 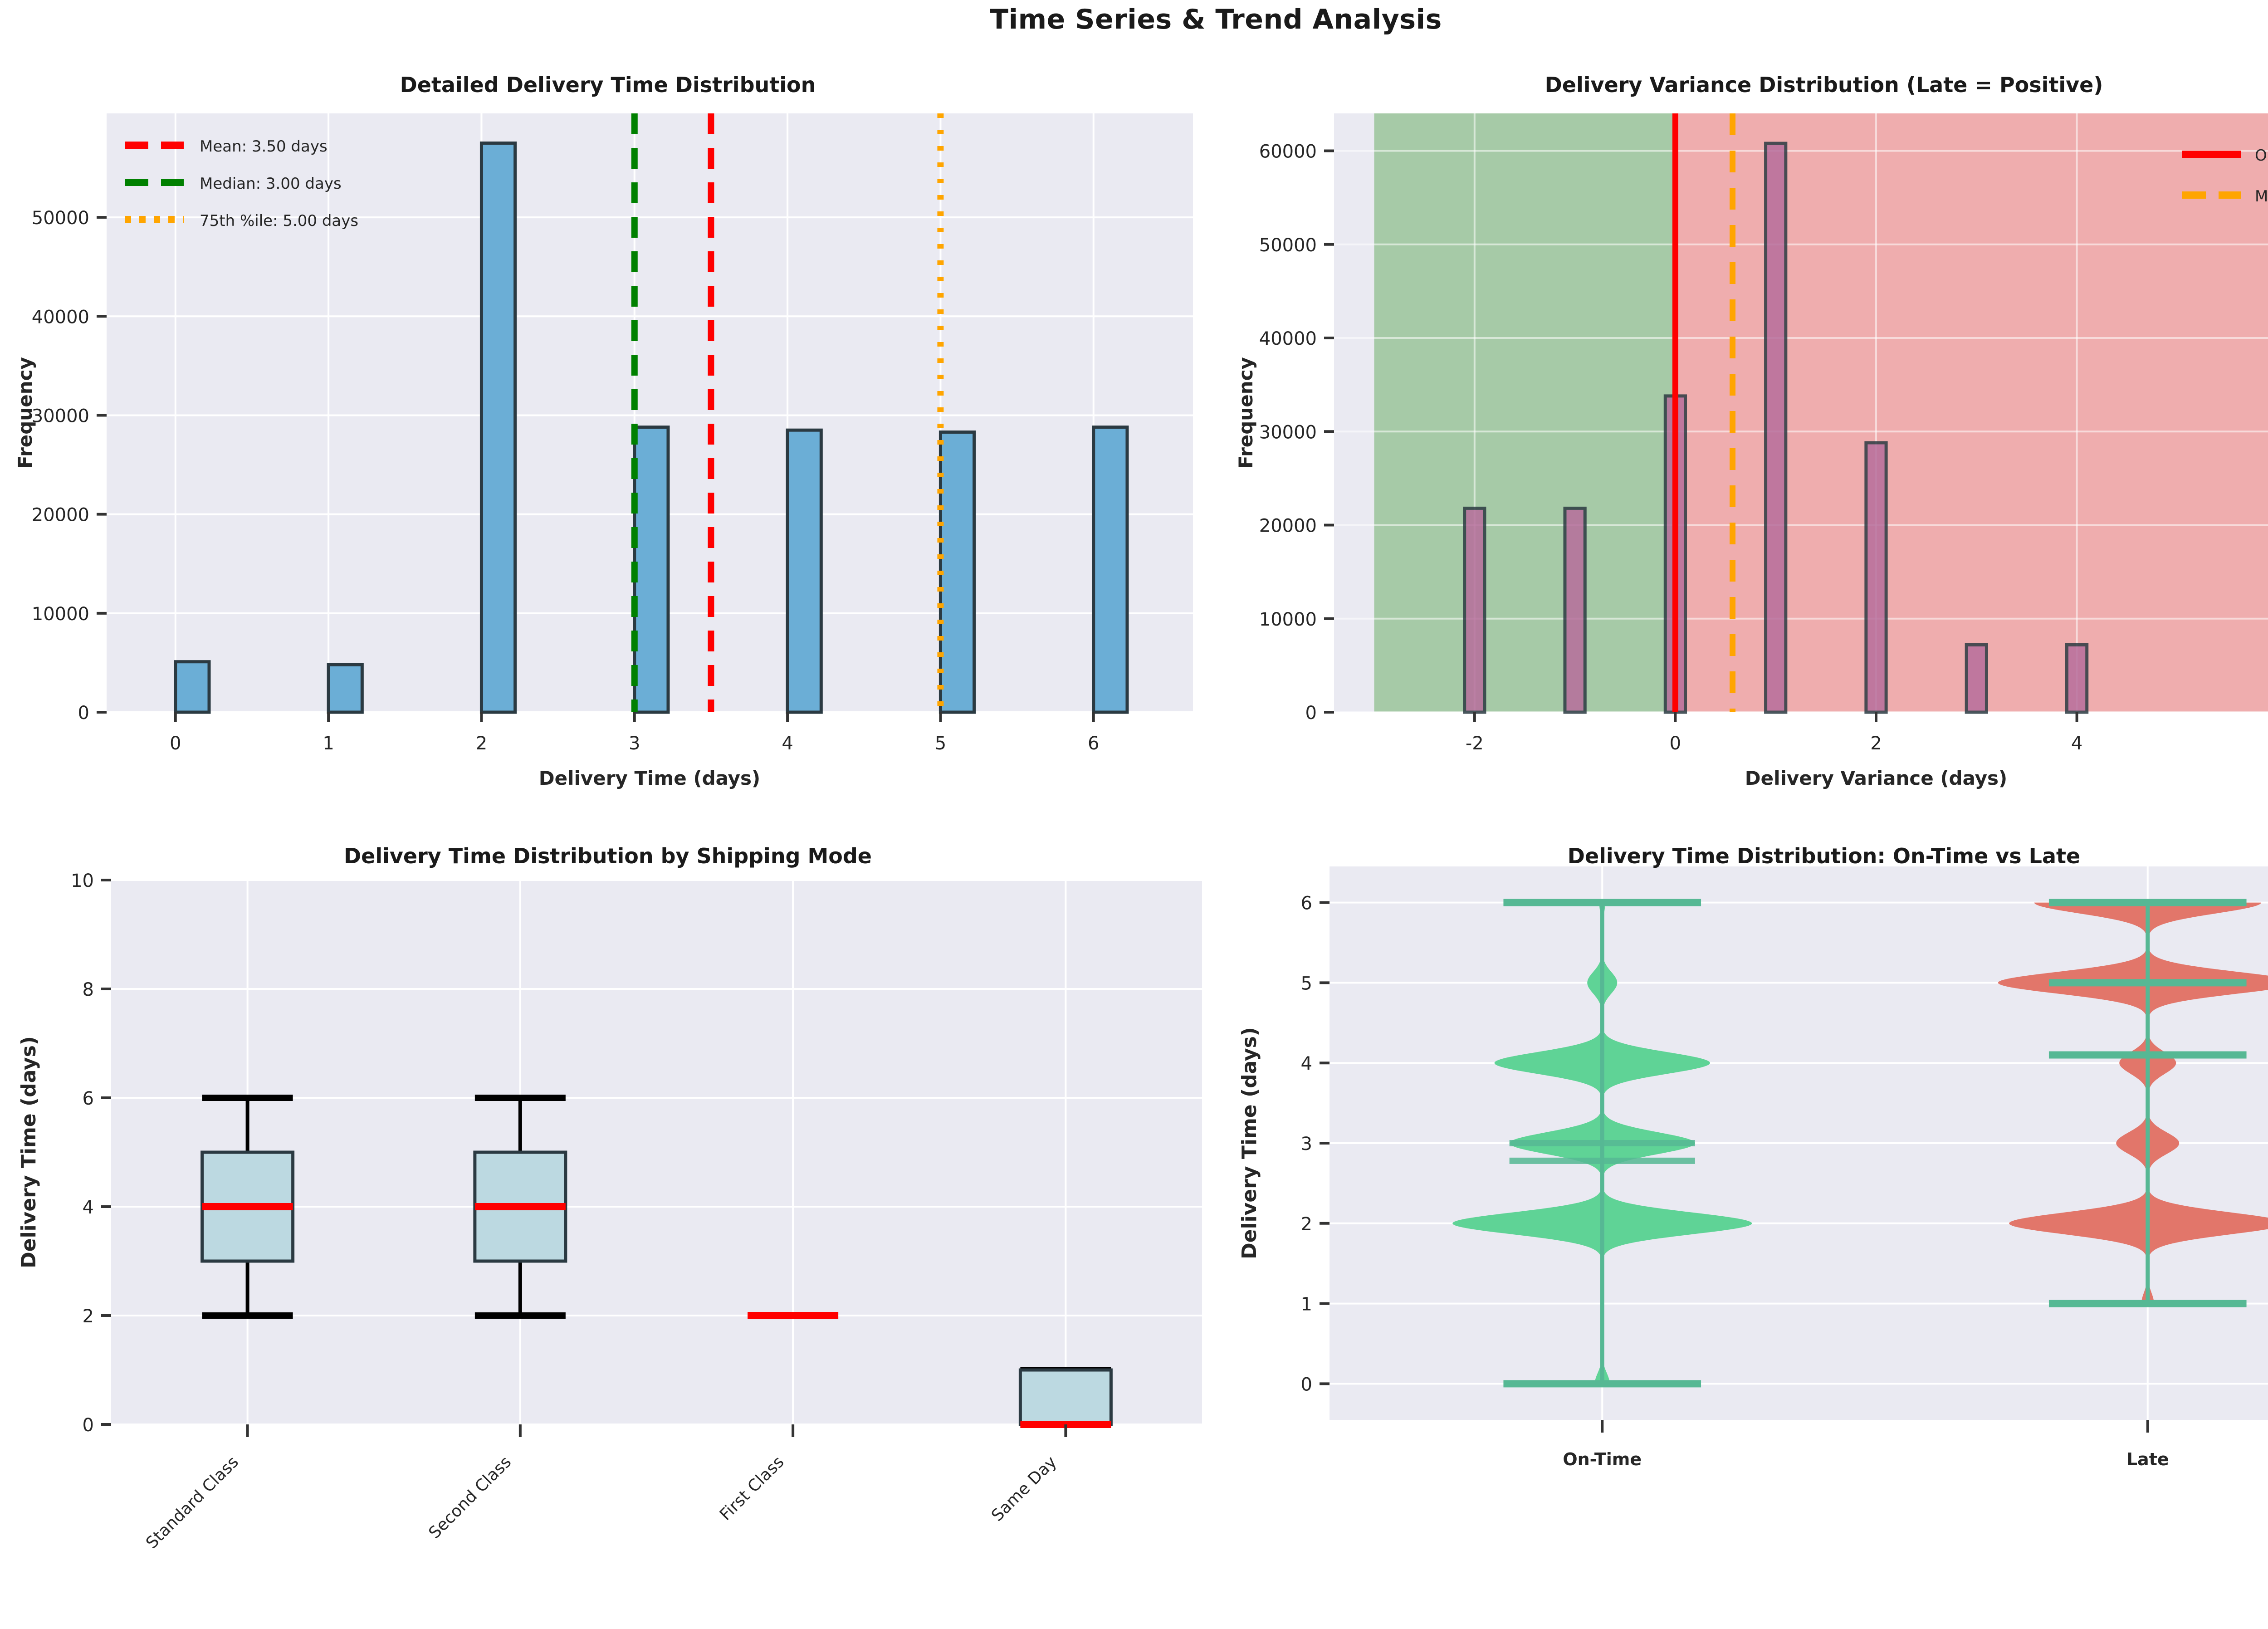 What do you see at coordinates (1603, 1459) in the screenshot?
I see `x-category-label: On-Time` at bounding box center [1603, 1459].